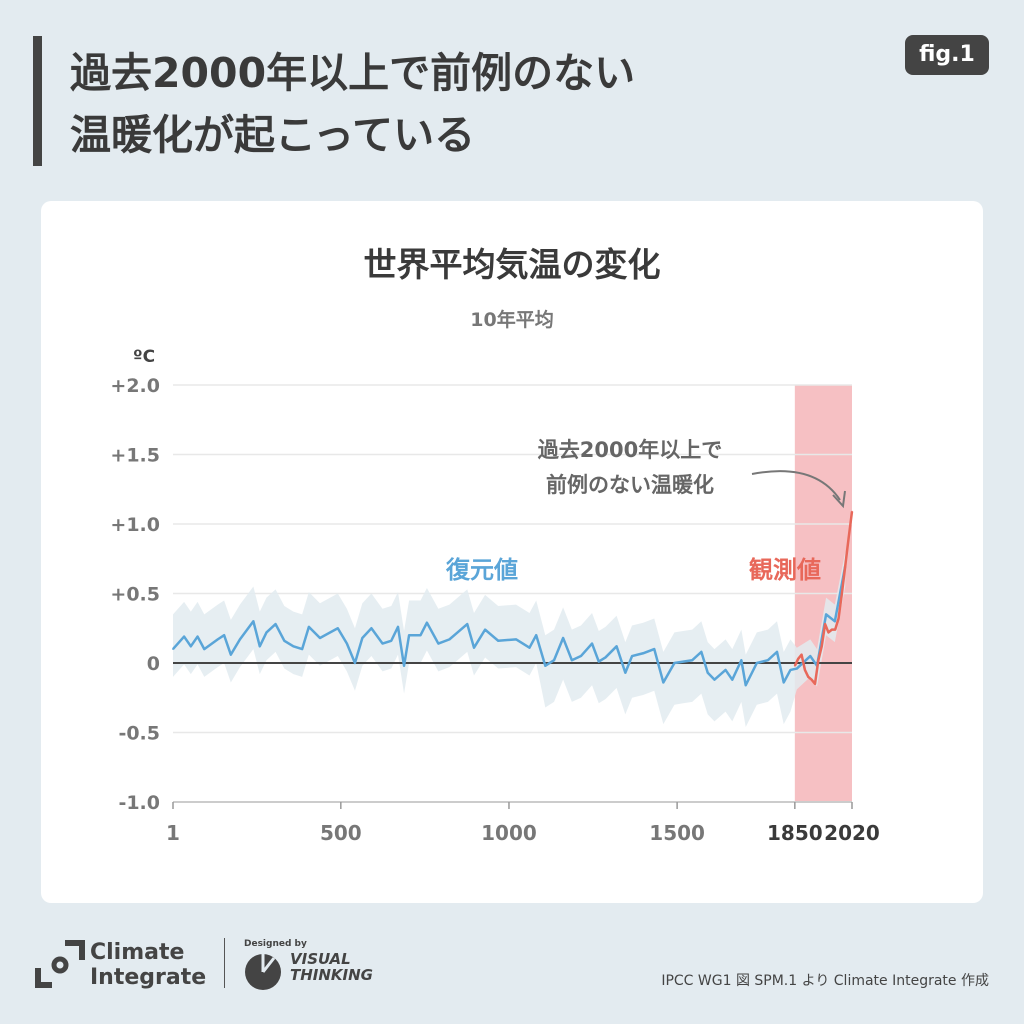 Image resolution: width=1024 pixels, height=1024 pixels. I want to click on footer-divider, so click(224, 963).